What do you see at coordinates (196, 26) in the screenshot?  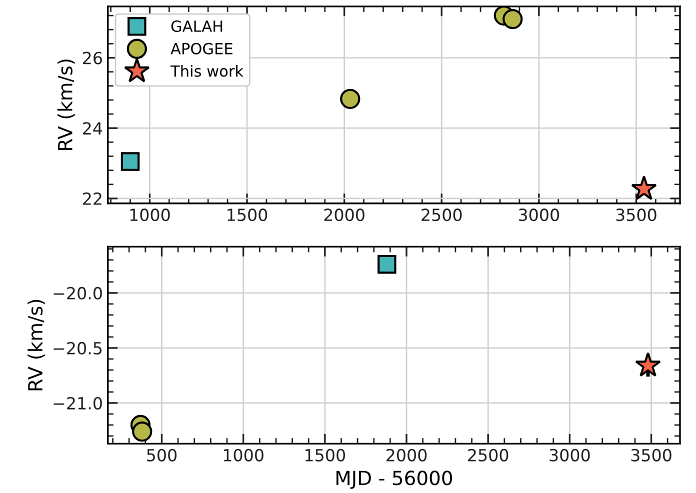 I see `legend-label: GALAH` at bounding box center [196, 26].